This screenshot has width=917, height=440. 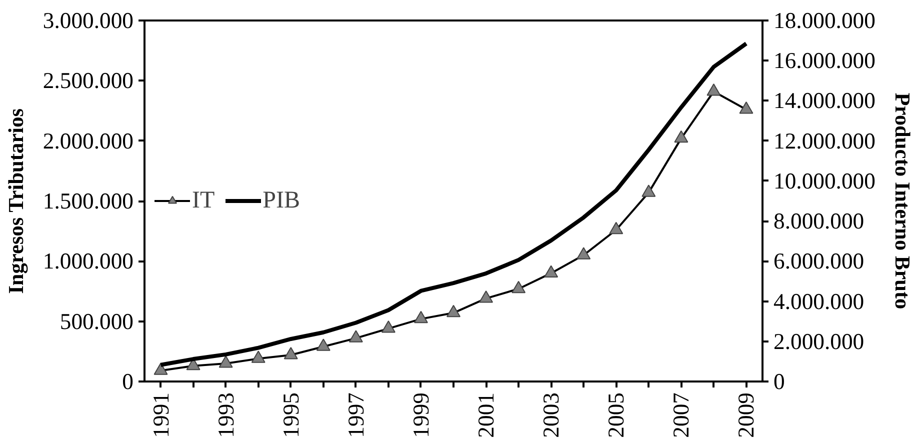 What do you see at coordinates (291, 415) in the screenshot?
I see `x-tick-label: 1995` at bounding box center [291, 415].